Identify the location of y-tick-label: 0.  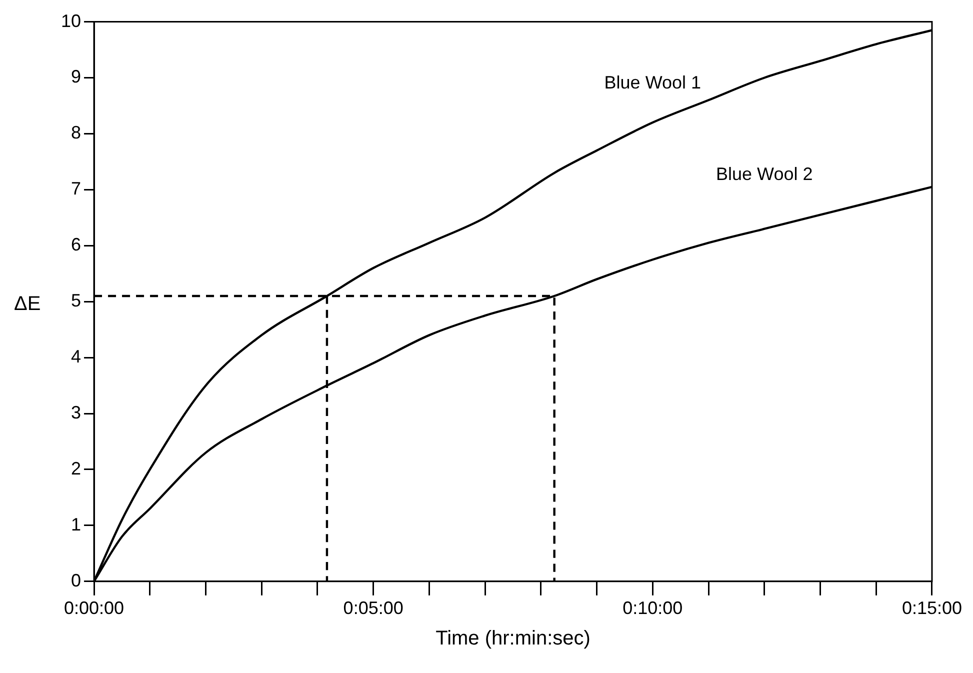
(76, 580).